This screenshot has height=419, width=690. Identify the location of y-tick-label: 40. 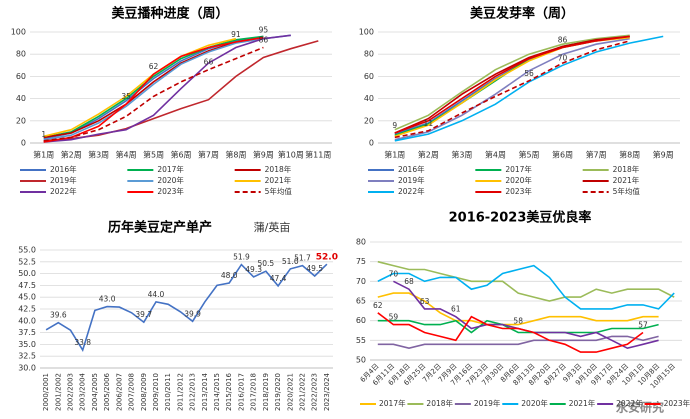
(21, 98).